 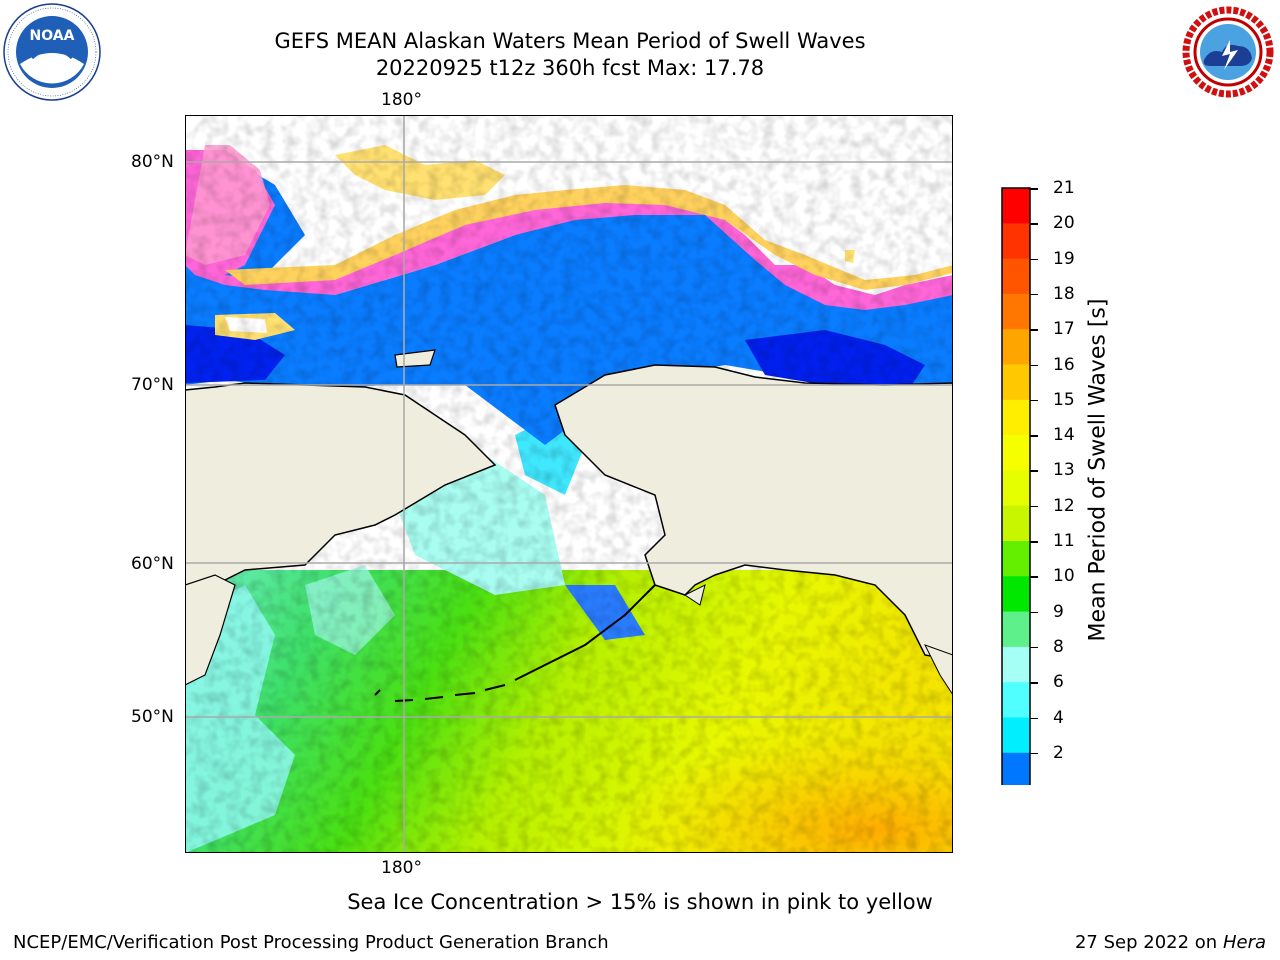 What do you see at coordinates (1064, 470) in the screenshot?
I see `colorbar-tick-label: 13` at bounding box center [1064, 470].